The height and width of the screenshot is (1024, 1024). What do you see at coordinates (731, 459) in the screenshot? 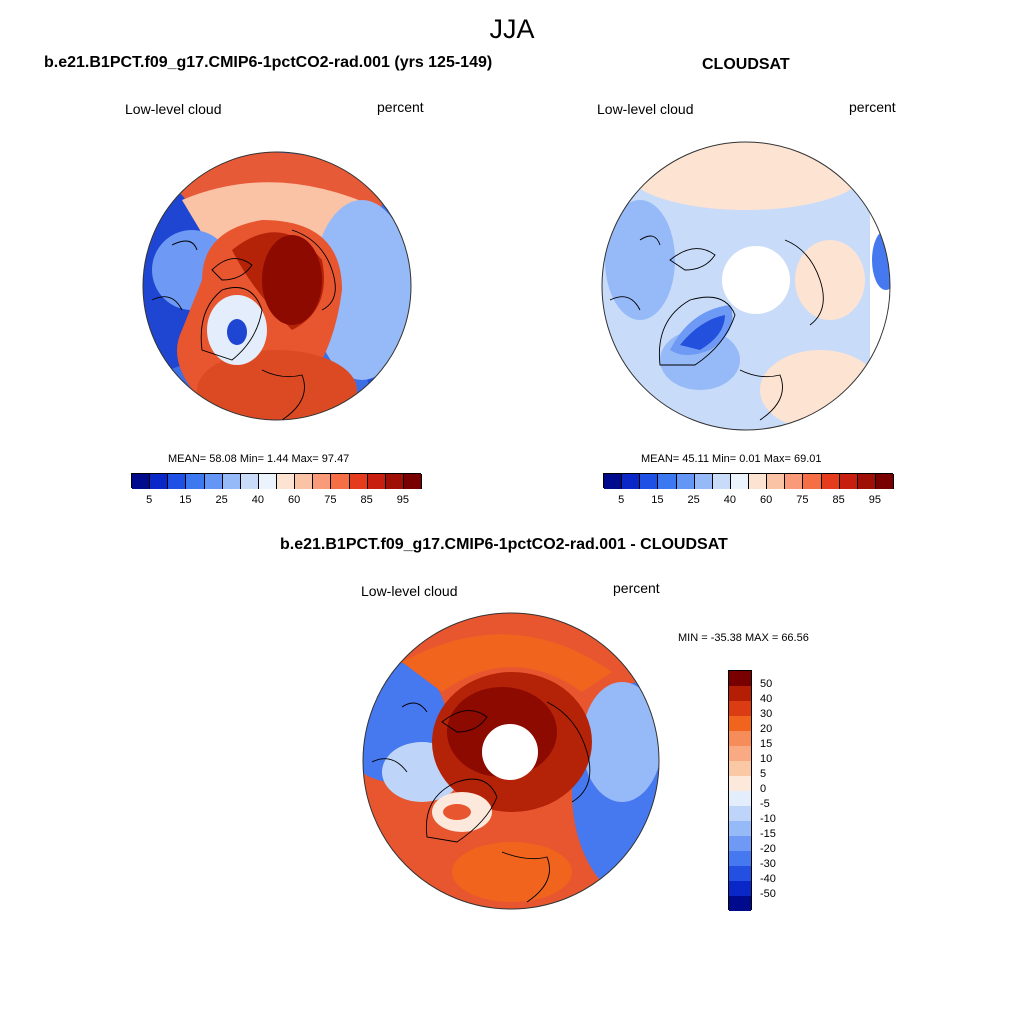
I see `obs-stats: MEAN= 45.11 Min= 0.01 Max= 69.01` at bounding box center [731, 459].